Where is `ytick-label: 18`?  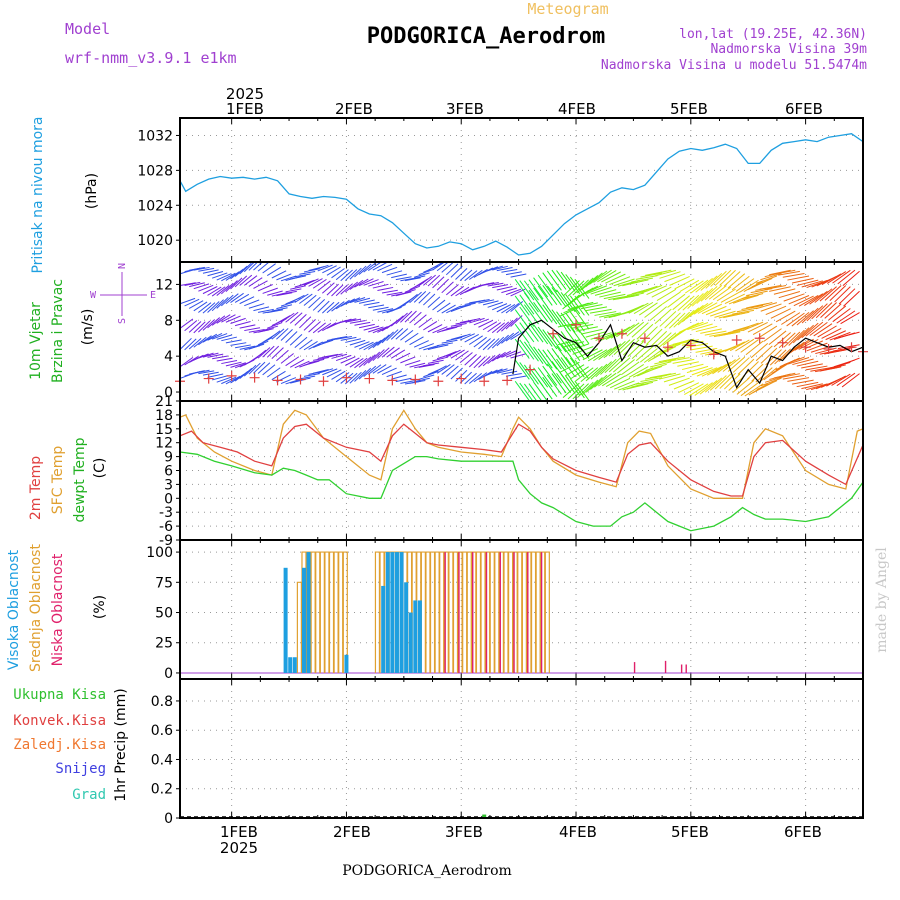
ytick-label: 18 is located at coordinates (164, 416).